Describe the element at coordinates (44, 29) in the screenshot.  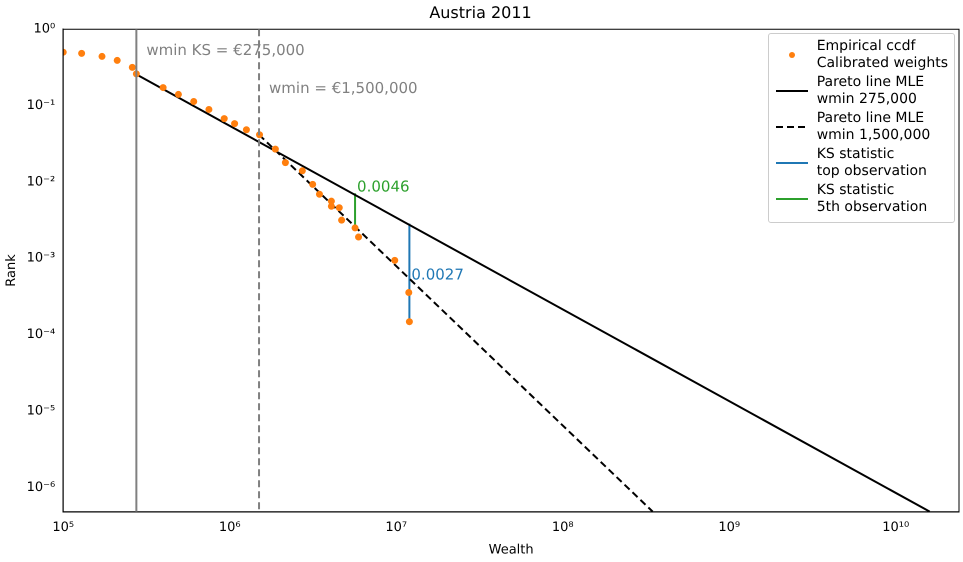
I see `y-tick-label: 10⁰` at that location.